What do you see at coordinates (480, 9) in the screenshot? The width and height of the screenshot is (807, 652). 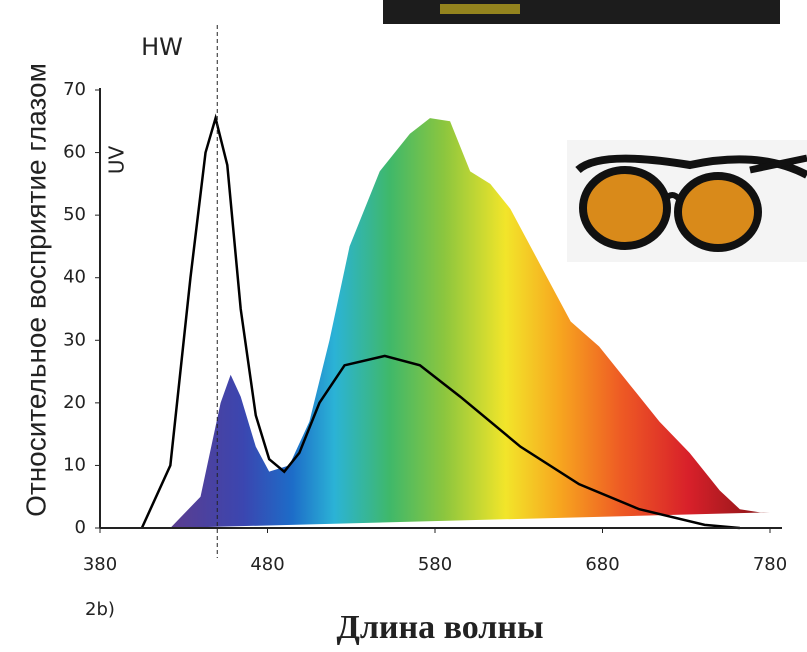 I see `photo-detail` at bounding box center [480, 9].